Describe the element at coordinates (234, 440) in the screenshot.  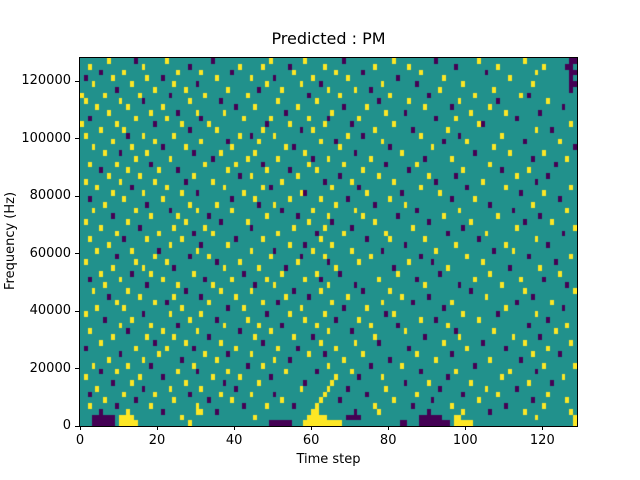
I see `x-tick-label: 40` at that location.